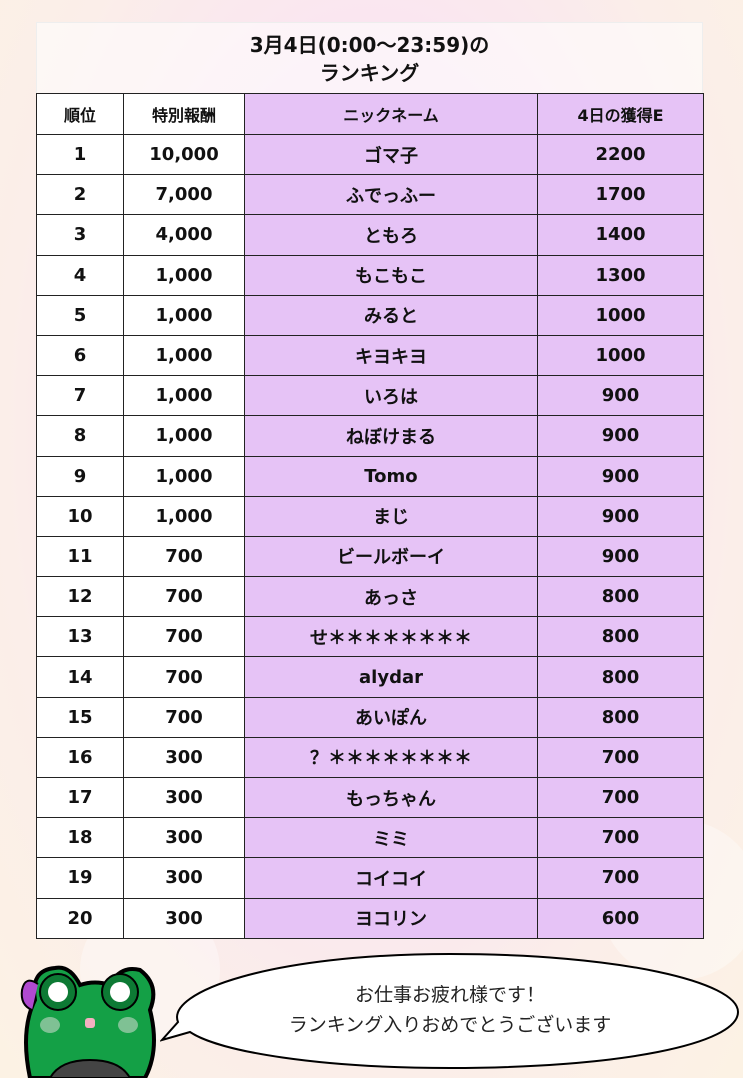 Image resolution: width=743 pixels, height=1078 pixels. What do you see at coordinates (370, 757) in the screenshot?
I see `table-row: 16 300 ？＊＊＊＊＊＊＊＊ 700` at bounding box center [370, 757].